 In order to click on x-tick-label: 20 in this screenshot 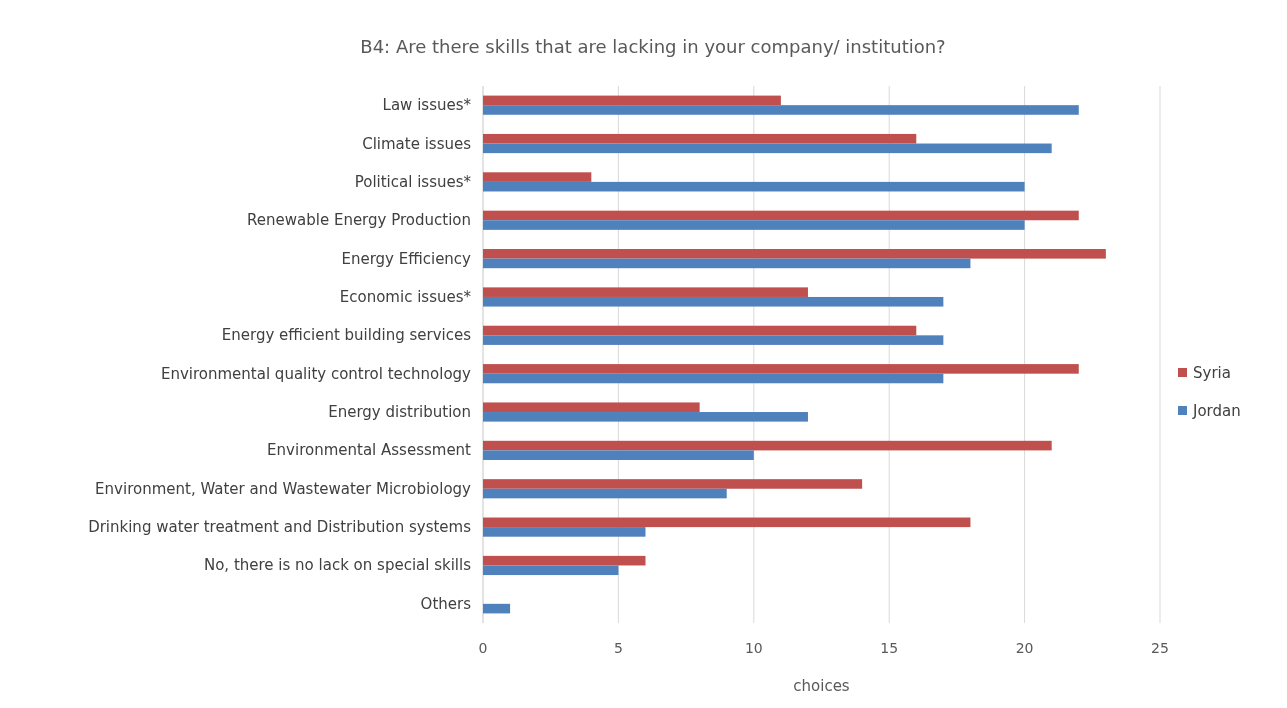, I will do `click(1024, 648)`.